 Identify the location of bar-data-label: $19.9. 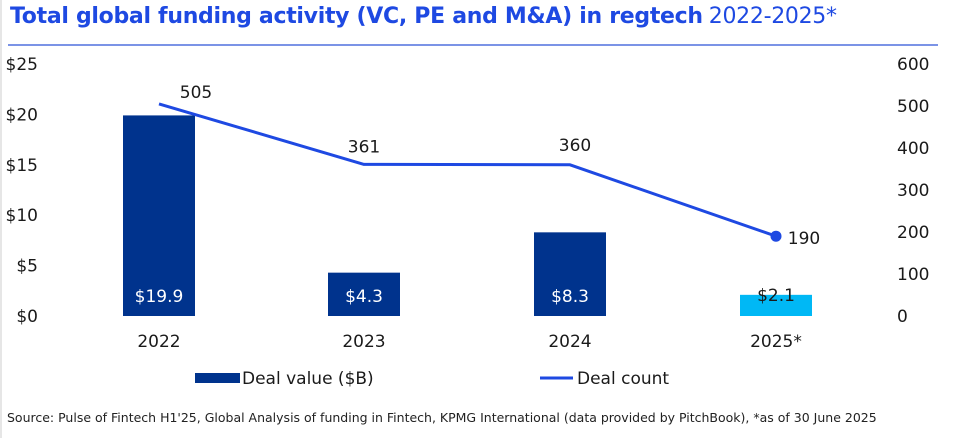
(159, 297).